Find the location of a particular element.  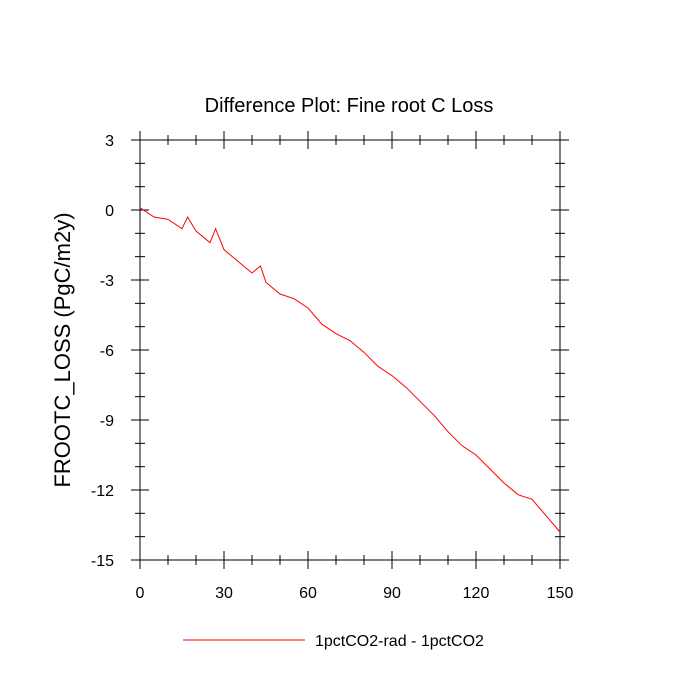

y-tick-label: 0 is located at coordinates (109, 211).